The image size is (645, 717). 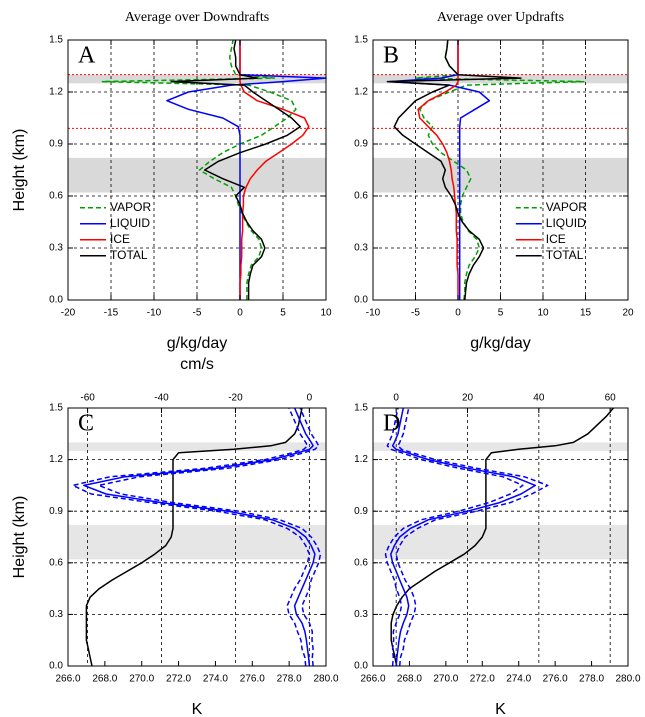 What do you see at coordinates (86, 424) in the screenshot?
I see `panel-label: C` at bounding box center [86, 424].